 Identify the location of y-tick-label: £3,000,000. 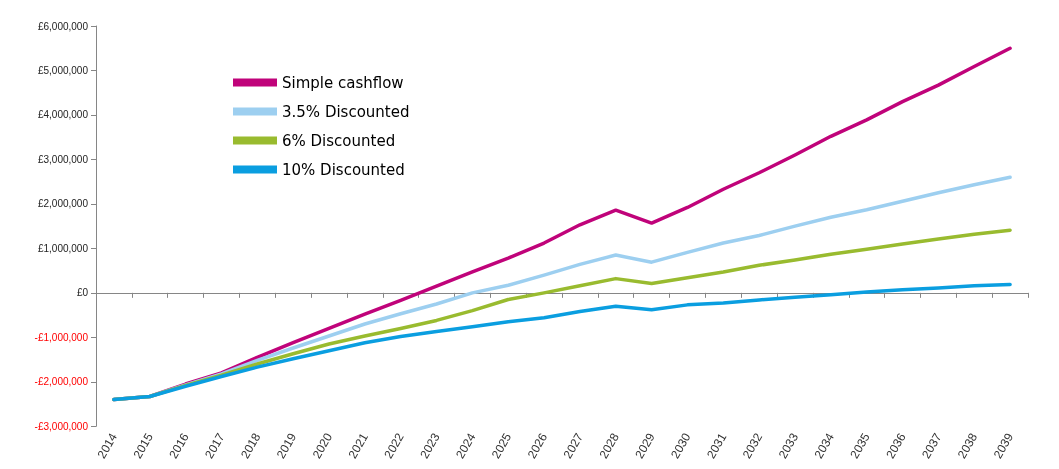
(63, 159).